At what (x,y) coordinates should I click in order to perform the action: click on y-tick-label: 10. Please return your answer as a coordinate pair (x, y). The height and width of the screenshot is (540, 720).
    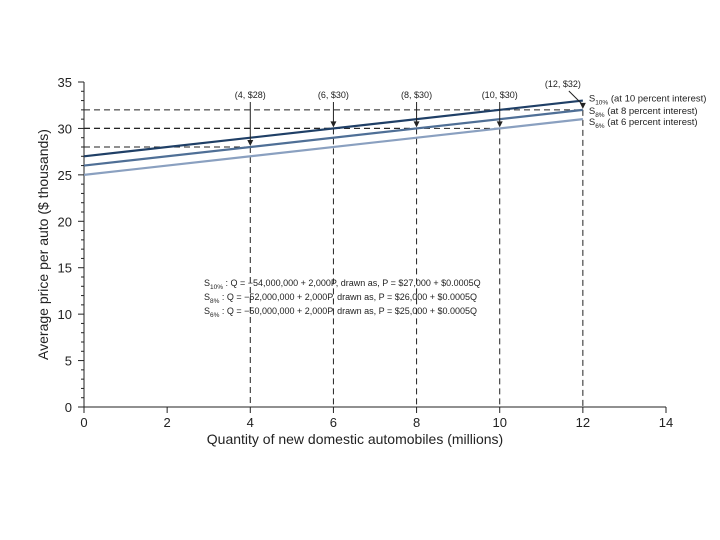
    Looking at the image, I should click on (65, 314).